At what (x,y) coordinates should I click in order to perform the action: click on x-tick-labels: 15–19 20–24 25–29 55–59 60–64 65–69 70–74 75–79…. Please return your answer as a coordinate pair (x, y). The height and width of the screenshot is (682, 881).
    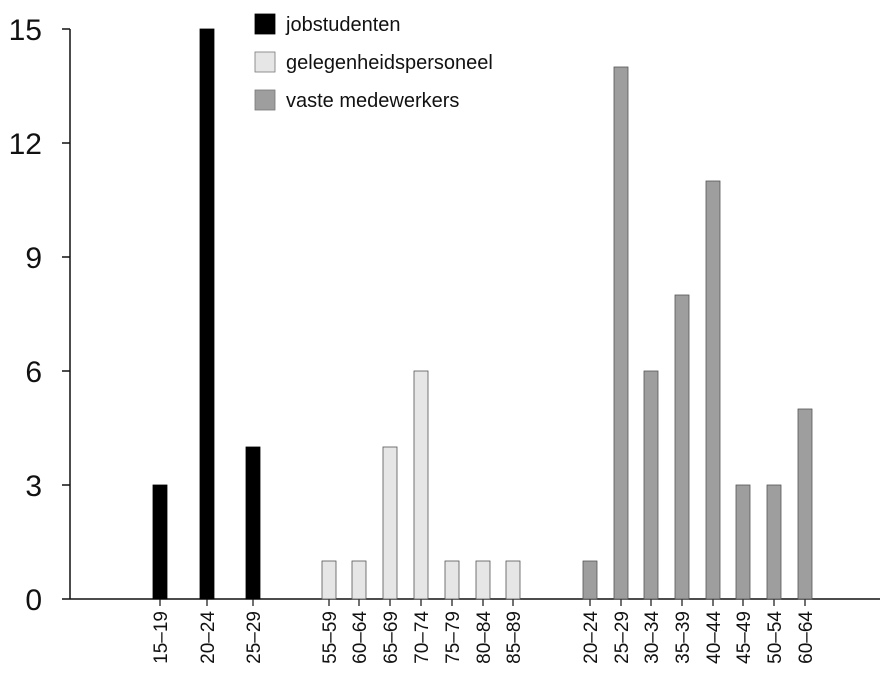
    Looking at the image, I should click on (484, 637).